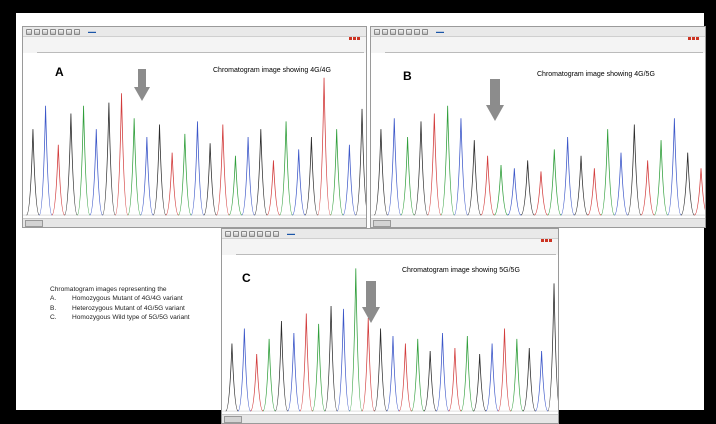 This screenshot has width=716, height=424. What do you see at coordinates (596, 74) in the screenshot?
I see `panel-title: Chromatogram image showing 4G/5G` at bounding box center [596, 74].